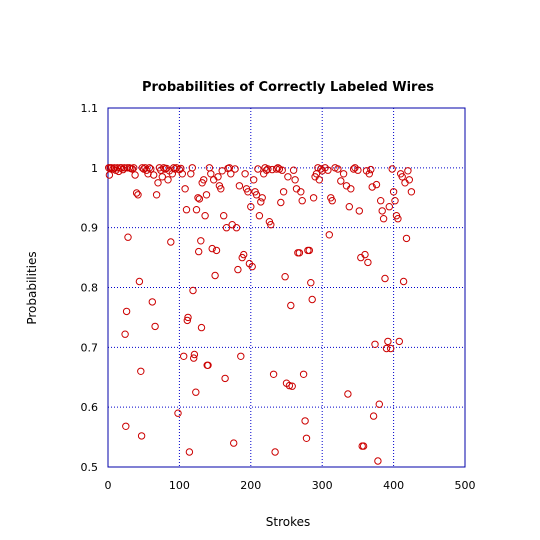 The image size is (540, 540). I want to click on y-tick-label: 0.7, so click(90, 347).